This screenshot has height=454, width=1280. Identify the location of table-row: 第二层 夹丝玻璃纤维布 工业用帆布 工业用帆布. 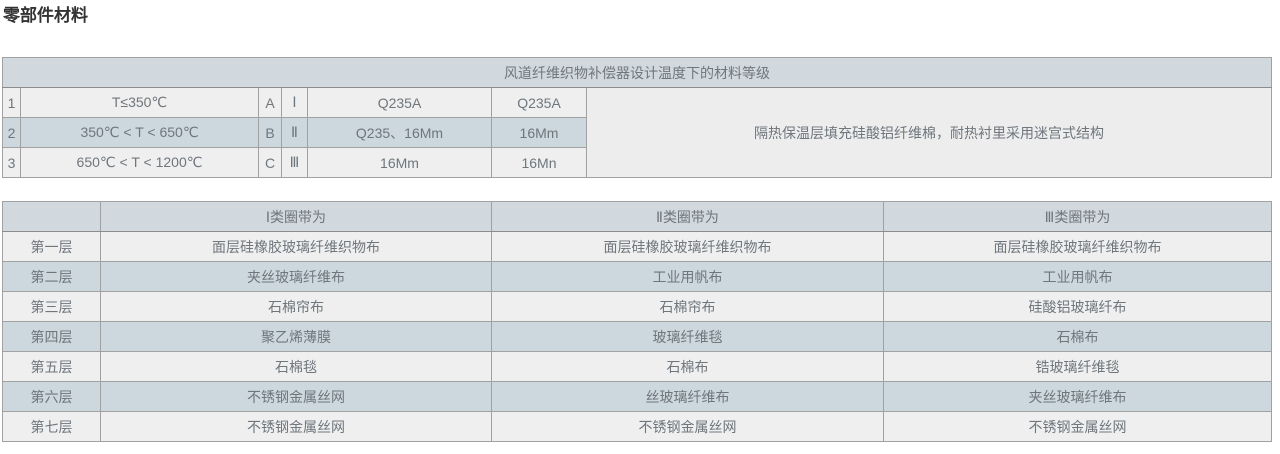
(637, 276).